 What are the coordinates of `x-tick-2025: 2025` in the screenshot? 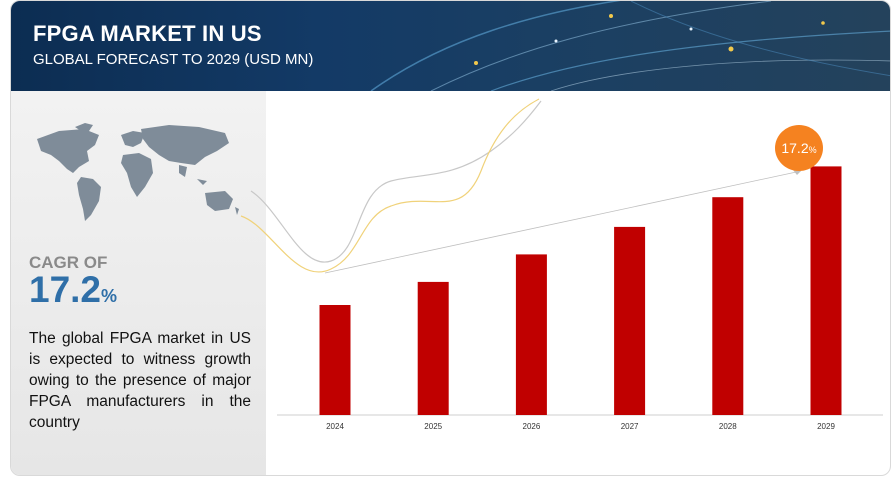 It's located at (433, 426).